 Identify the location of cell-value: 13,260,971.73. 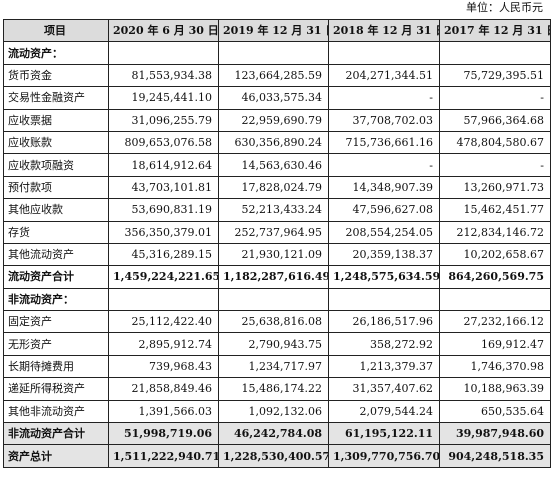
(495, 187).